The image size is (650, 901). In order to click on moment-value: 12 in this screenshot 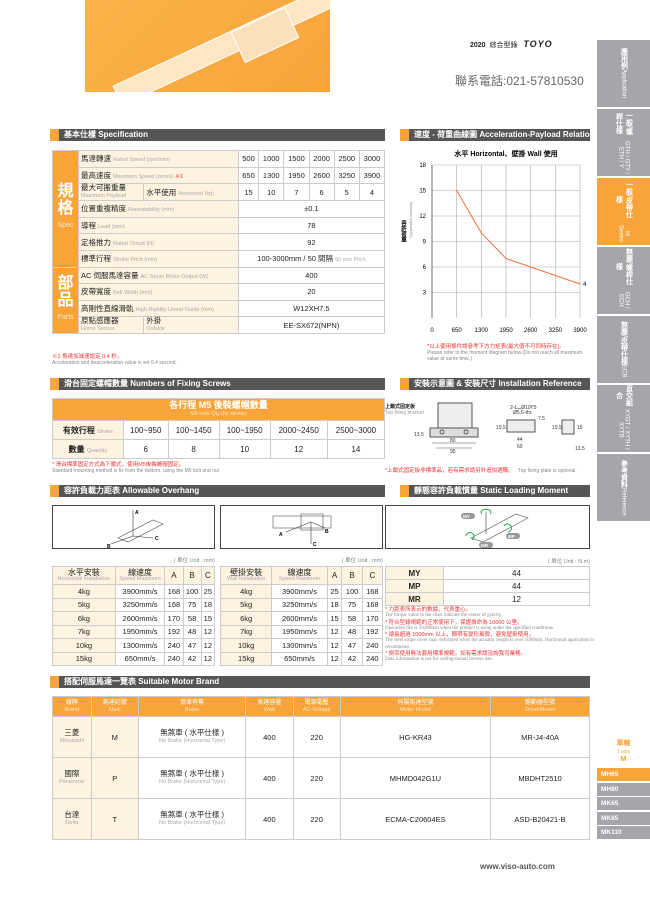, I will do `click(516, 599)`.